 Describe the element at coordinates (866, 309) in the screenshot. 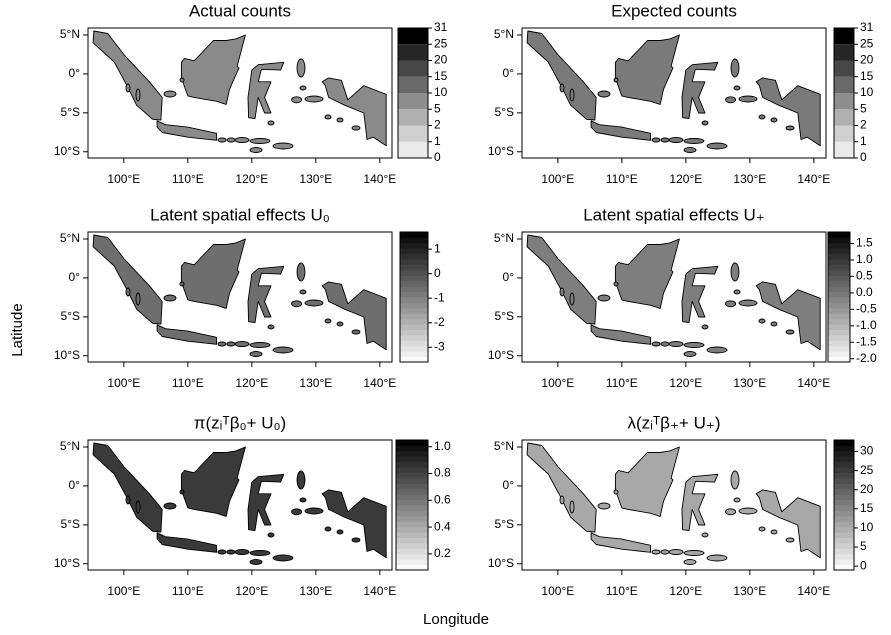

I see `colorbar-label: -0.5` at that location.